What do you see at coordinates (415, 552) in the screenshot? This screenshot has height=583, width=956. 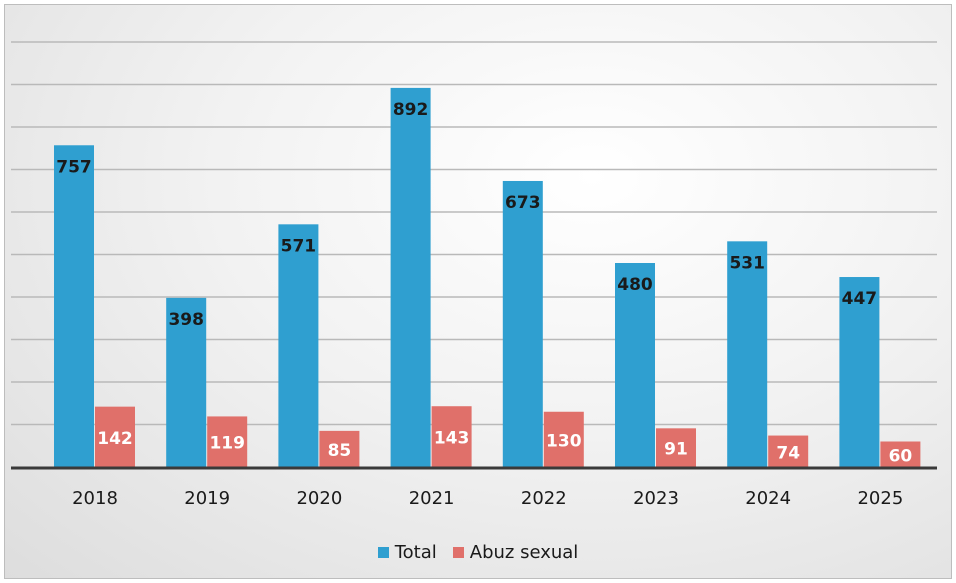 I see `legend-label: Total` at bounding box center [415, 552].